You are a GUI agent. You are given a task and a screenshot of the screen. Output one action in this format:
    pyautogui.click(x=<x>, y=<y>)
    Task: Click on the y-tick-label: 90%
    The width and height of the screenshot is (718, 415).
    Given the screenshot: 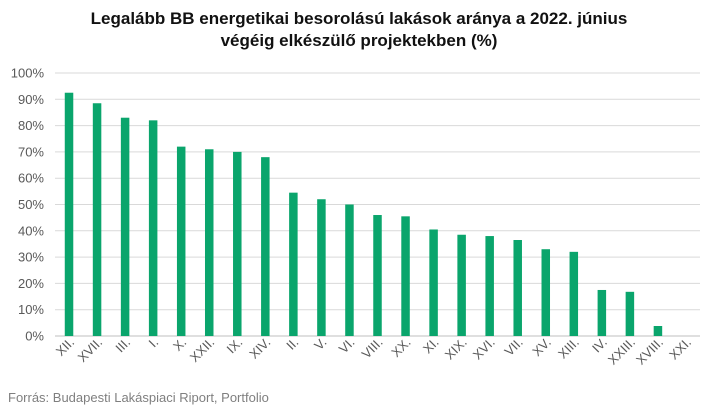 What is the action you would take?
    pyautogui.click(x=31, y=99)
    